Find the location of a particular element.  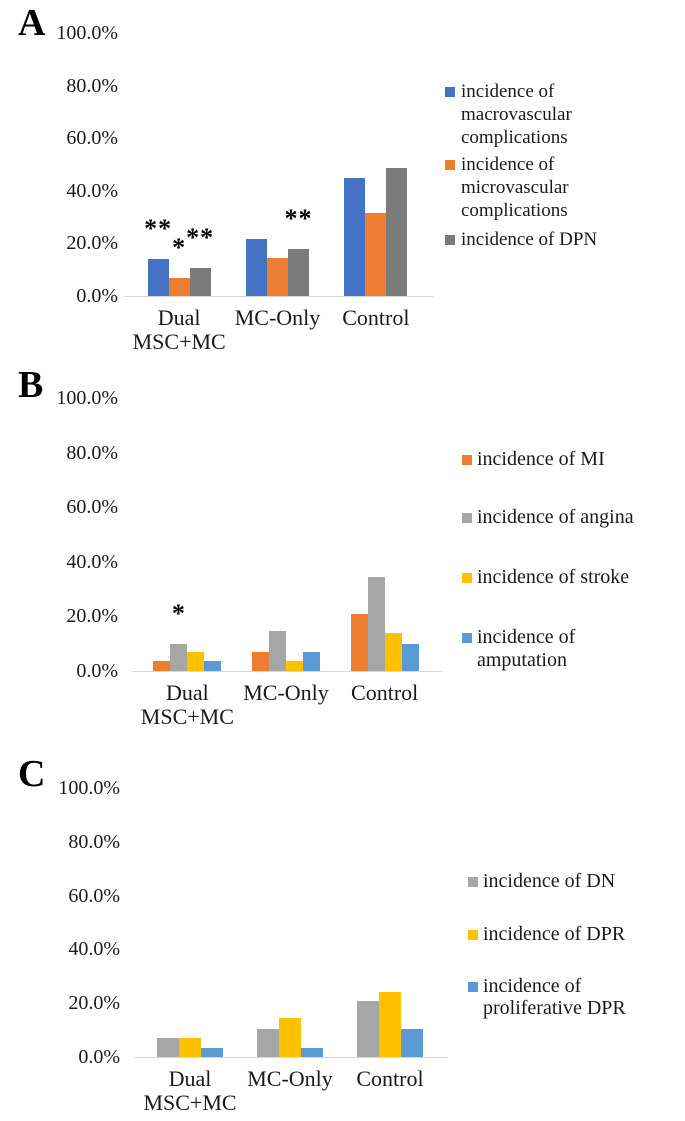

panel-label: A is located at coordinates (32, 23).